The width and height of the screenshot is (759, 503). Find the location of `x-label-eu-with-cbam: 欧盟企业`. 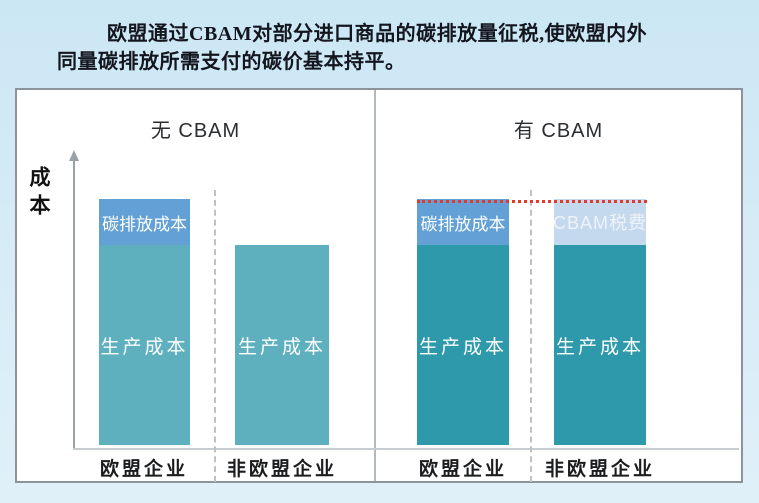

x-label-eu-with-cbam: 欧盟企业 is located at coordinates (462, 469).